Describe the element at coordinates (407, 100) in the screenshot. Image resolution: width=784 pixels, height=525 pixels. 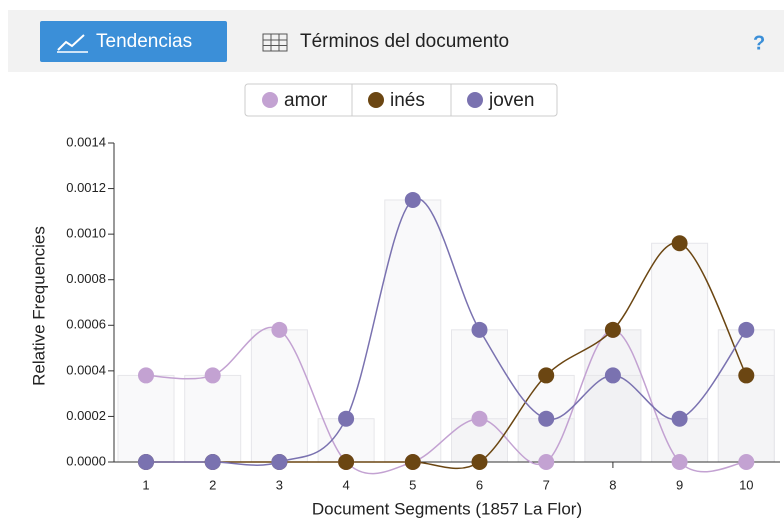
I see `legend-label: inés` at that location.